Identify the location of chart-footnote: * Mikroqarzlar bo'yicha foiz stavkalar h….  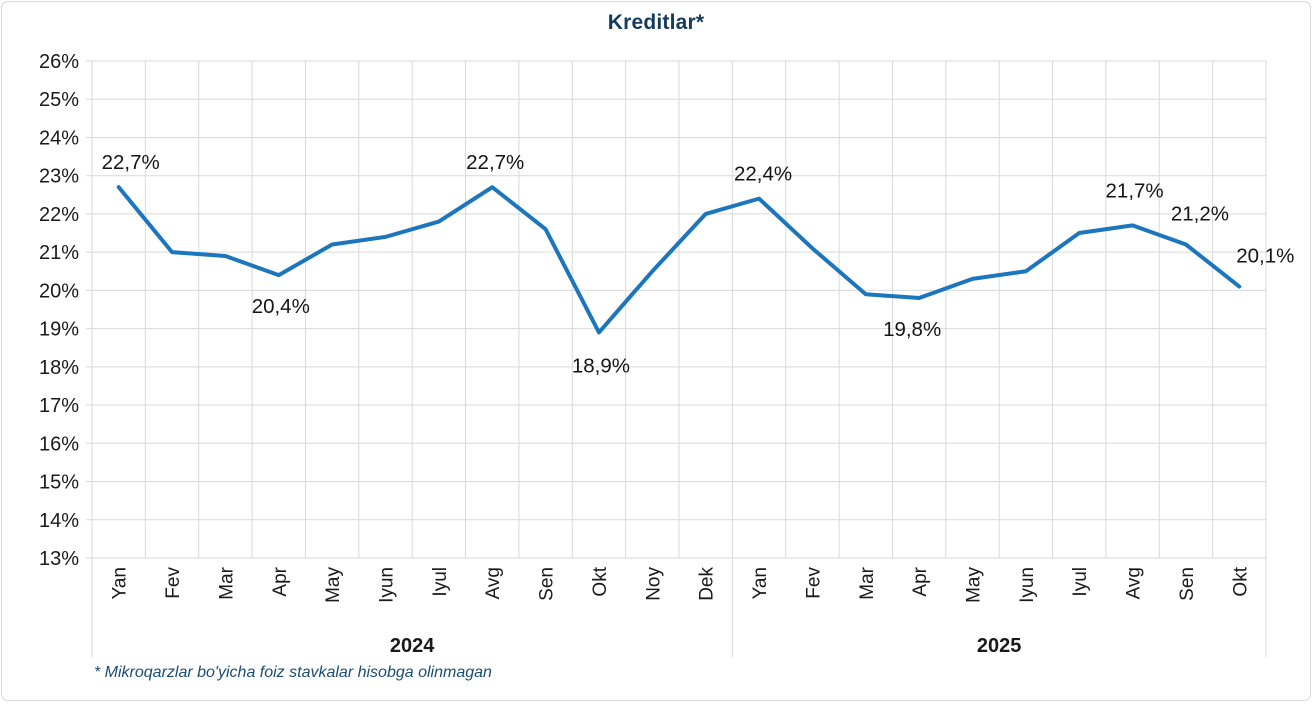
(293, 672).